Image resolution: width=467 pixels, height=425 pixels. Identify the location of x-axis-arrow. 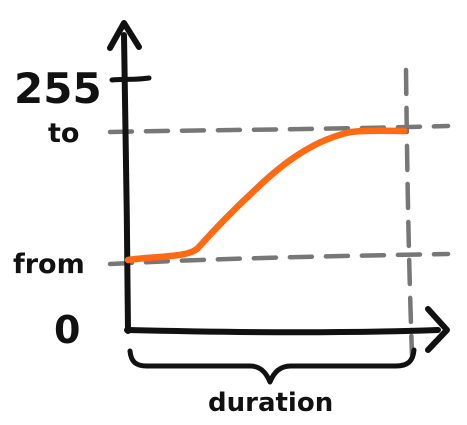
(437, 329).